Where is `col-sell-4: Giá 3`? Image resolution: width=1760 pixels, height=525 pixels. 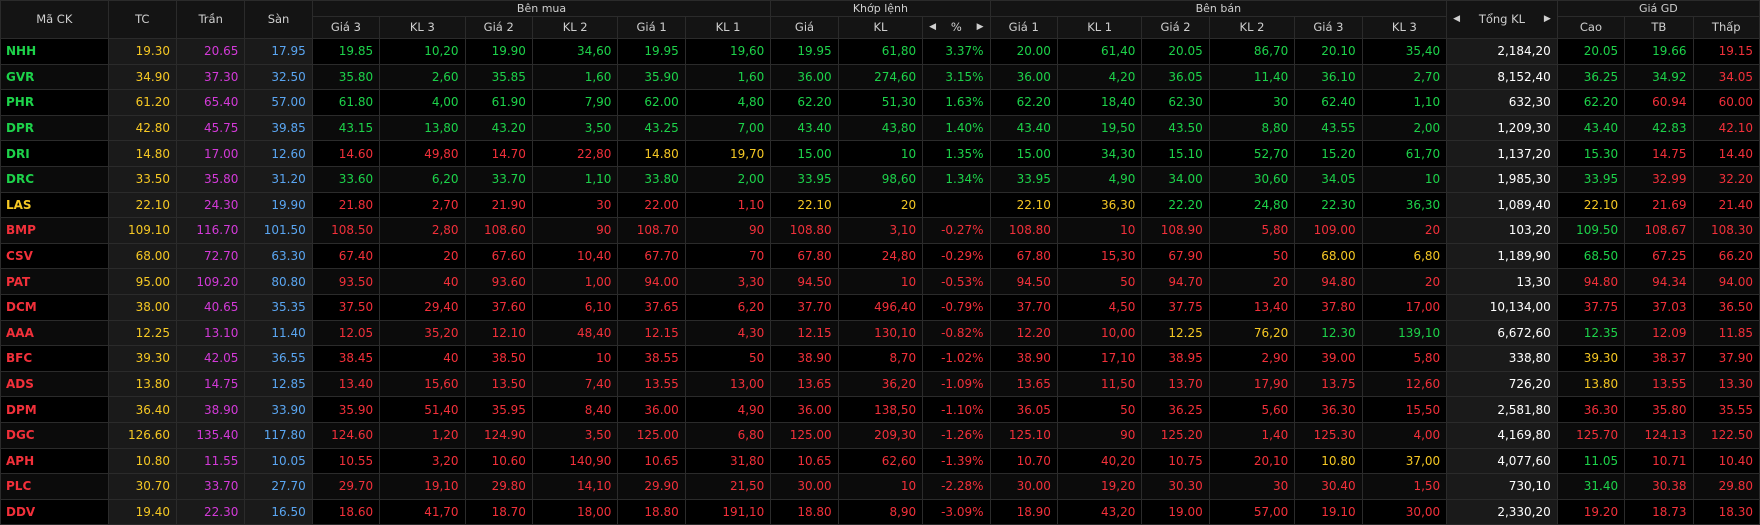
col-sell-4: Giá 3 is located at coordinates (1328, 27).